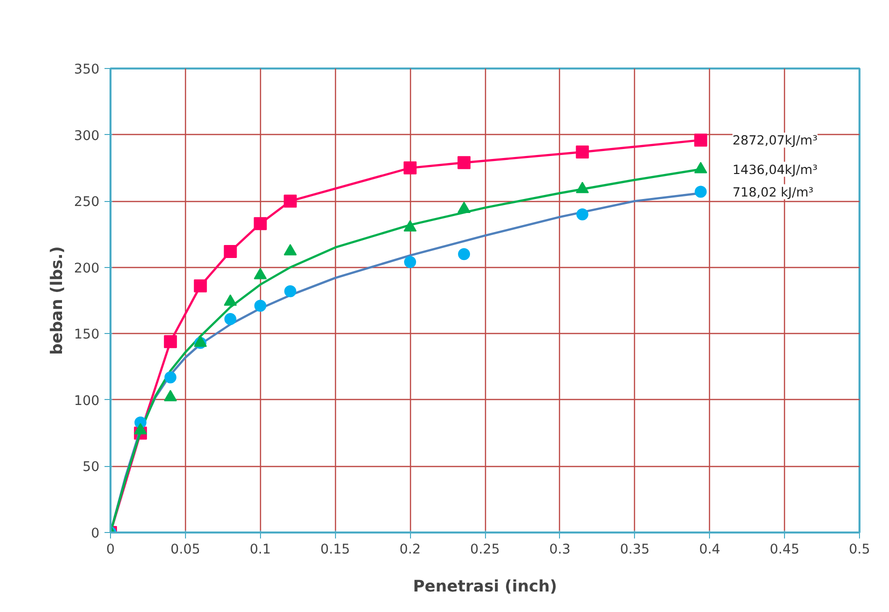 The height and width of the screenshot is (612, 889). What do you see at coordinates (110, 550) in the screenshot?
I see `x-tick-label: 0` at bounding box center [110, 550].